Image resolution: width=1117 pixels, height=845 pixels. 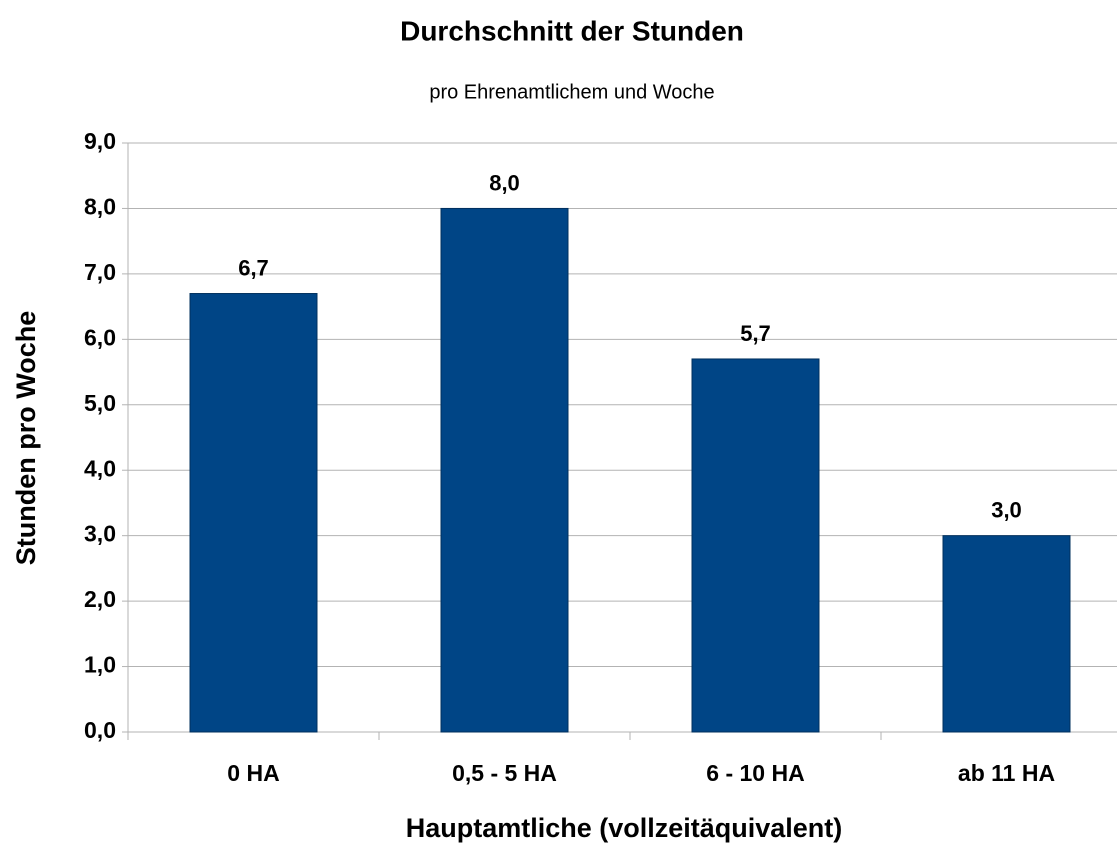 I want to click on chart-subtitle: pro Ehrenamtlichem und Woche, so click(x=571, y=92).